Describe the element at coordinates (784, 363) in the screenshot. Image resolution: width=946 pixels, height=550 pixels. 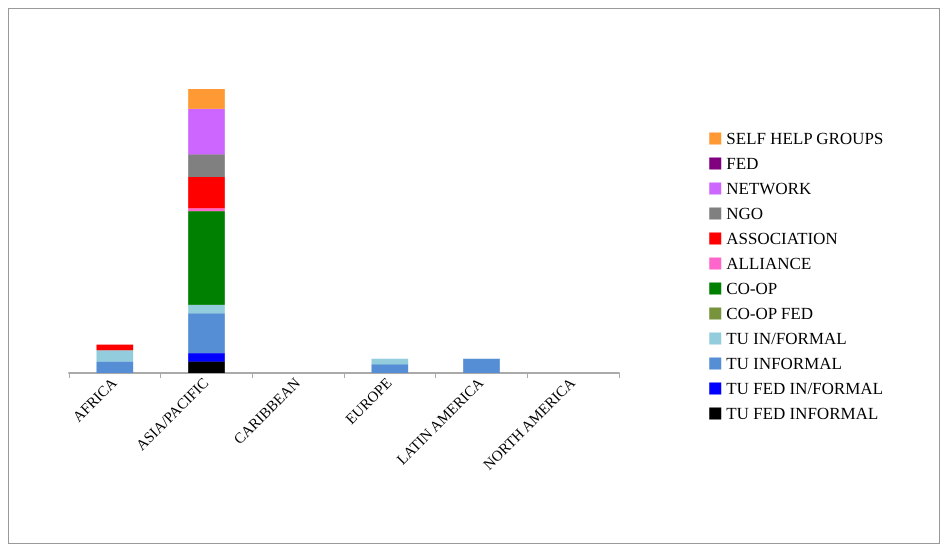
I see `legend-label: TU INFORMAL` at that location.